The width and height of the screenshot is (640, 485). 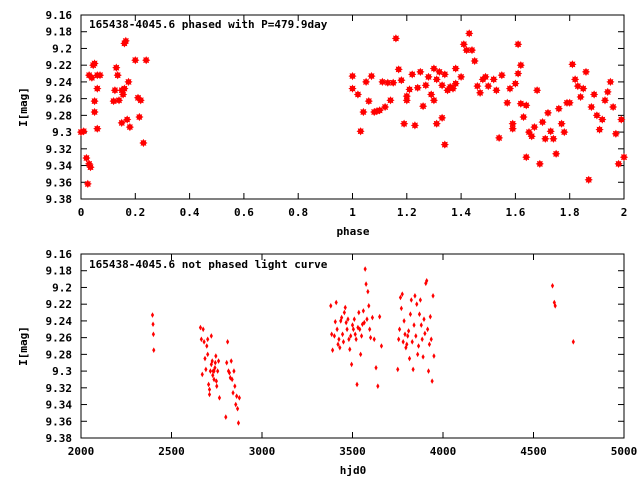 What do you see at coordinates (208, 264) in the screenshot?
I see `chart-title: 165438-4045.6 not phased light curve` at bounding box center [208, 264].